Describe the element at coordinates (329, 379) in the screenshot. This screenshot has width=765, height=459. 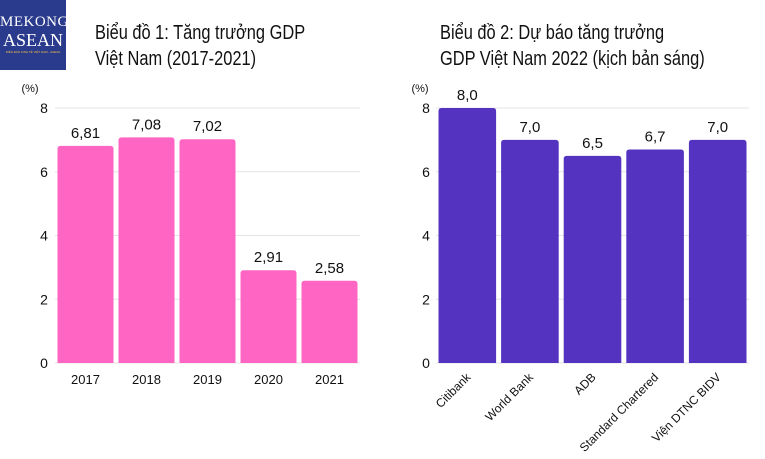
I see `chart1-x-tick: 2021` at that location.